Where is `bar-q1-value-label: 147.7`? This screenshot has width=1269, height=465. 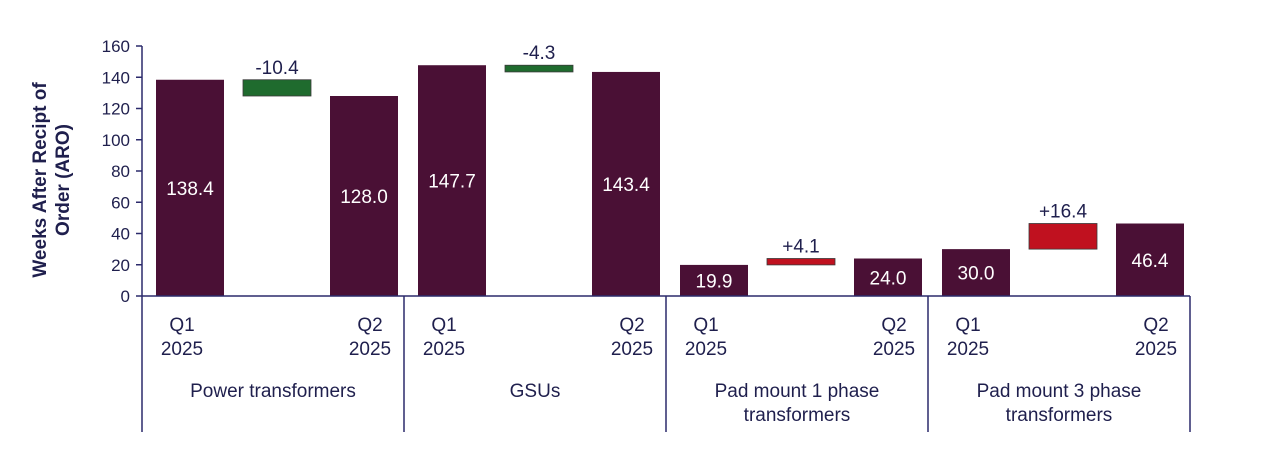 bar-q1-value-label: 147.7 is located at coordinates (452, 182).